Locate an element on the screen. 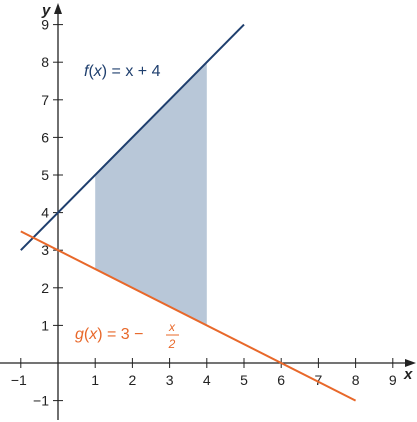  series-f-label: f(x) = x + 4 is located at coordinates (122, 71).